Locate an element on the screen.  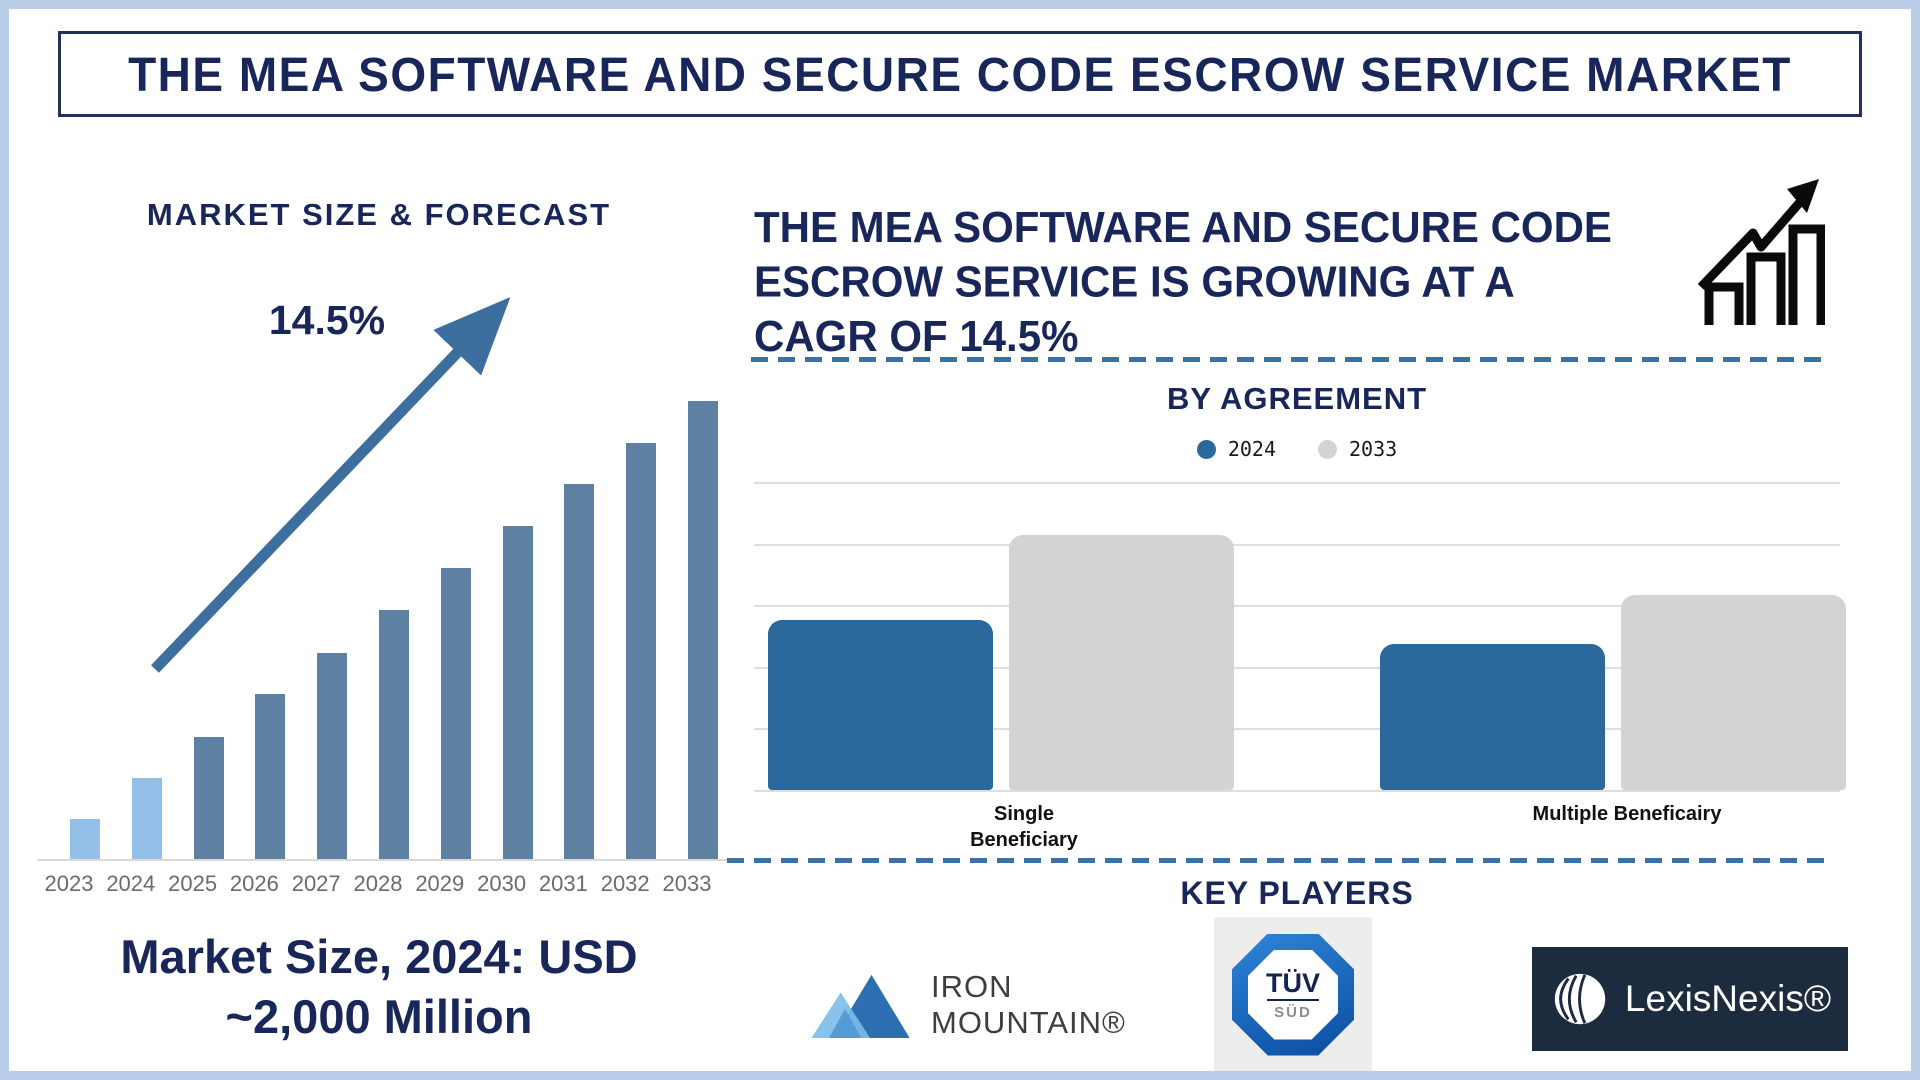
forecast-bar-2025 is located at coordinates (208, 798).